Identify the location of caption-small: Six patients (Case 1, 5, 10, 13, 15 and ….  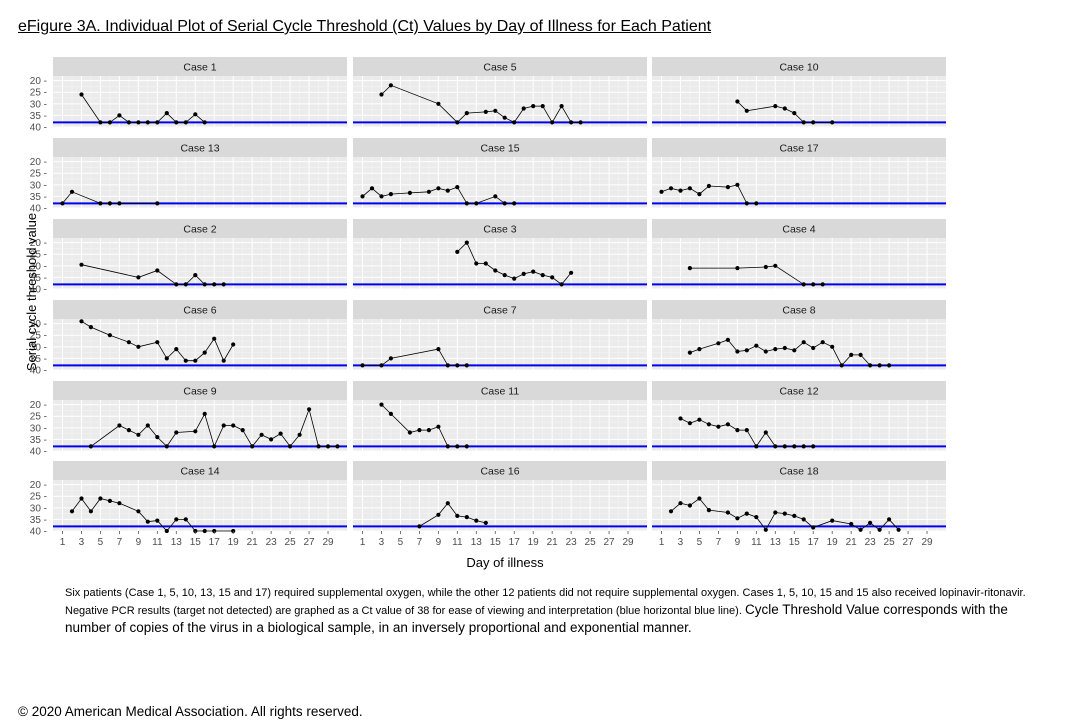
(545, 602).